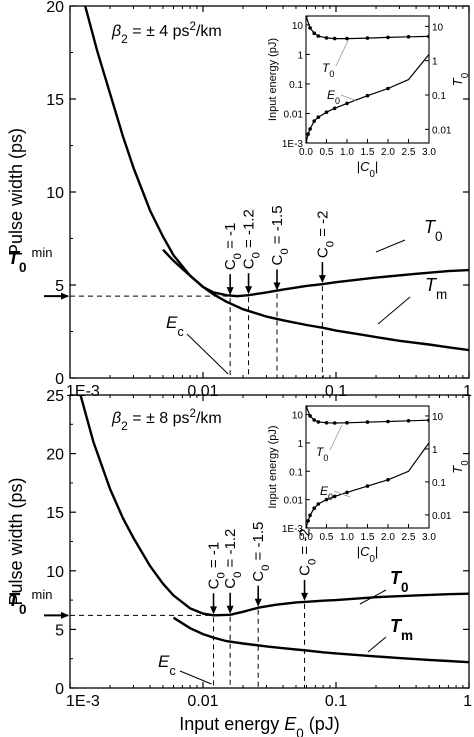 The image size is (474, 737). I want to click on x-tick-label: 1E-3, so click(83, 391).